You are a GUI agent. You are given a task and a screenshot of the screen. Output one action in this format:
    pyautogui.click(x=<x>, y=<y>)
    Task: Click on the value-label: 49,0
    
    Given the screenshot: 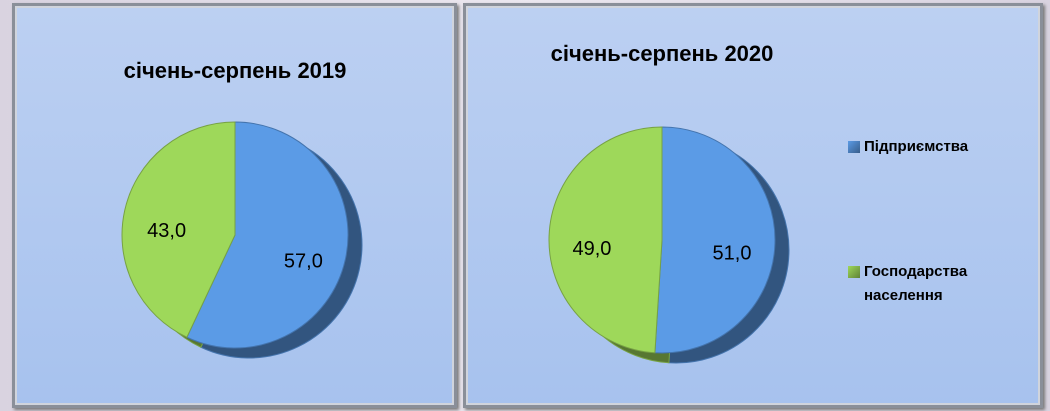 What is the action you would take?
    pyautogui.click(x=592, y=249)
    